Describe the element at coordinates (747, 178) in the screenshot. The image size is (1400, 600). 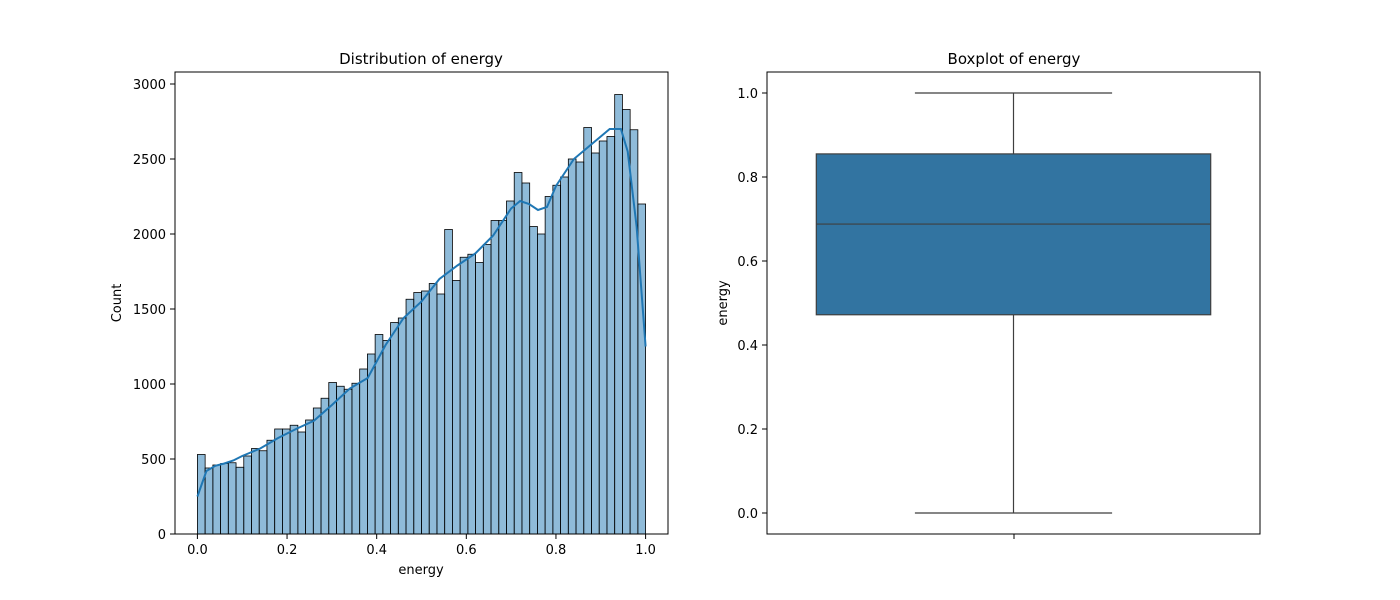
I see `boxplot-y-tick-label: 0.8` at that location.